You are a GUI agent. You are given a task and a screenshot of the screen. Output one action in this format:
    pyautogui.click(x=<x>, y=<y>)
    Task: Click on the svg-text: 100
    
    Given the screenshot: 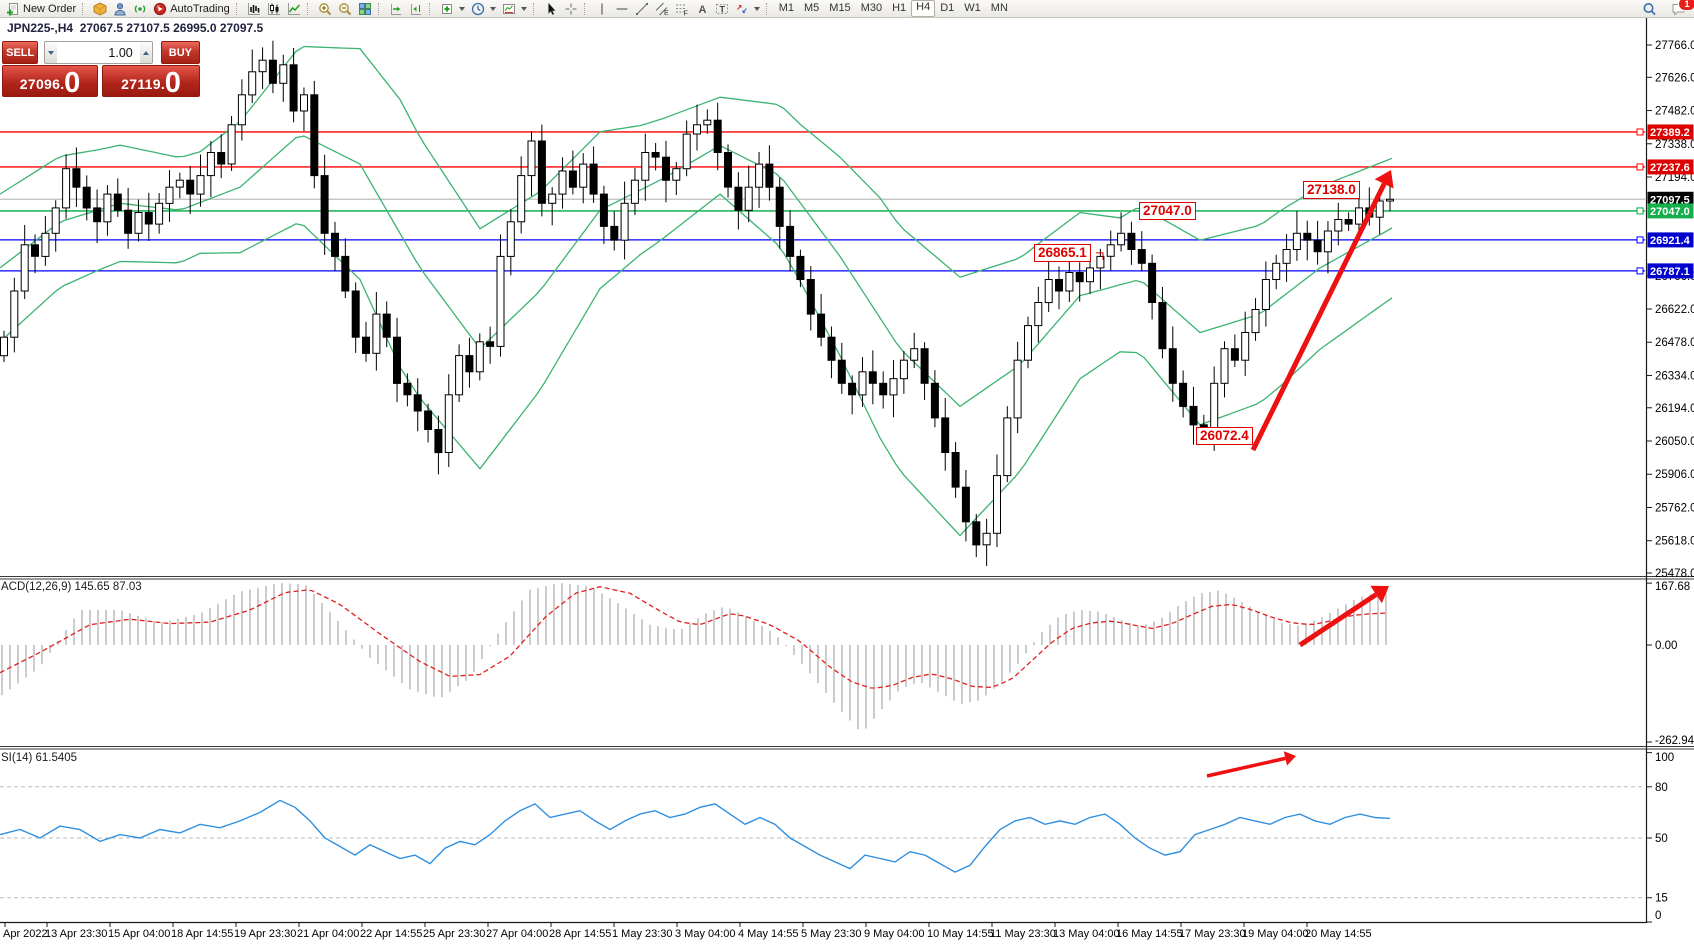 What is the action you would take?
    pyautogui.click(x=1664, y=758)
    